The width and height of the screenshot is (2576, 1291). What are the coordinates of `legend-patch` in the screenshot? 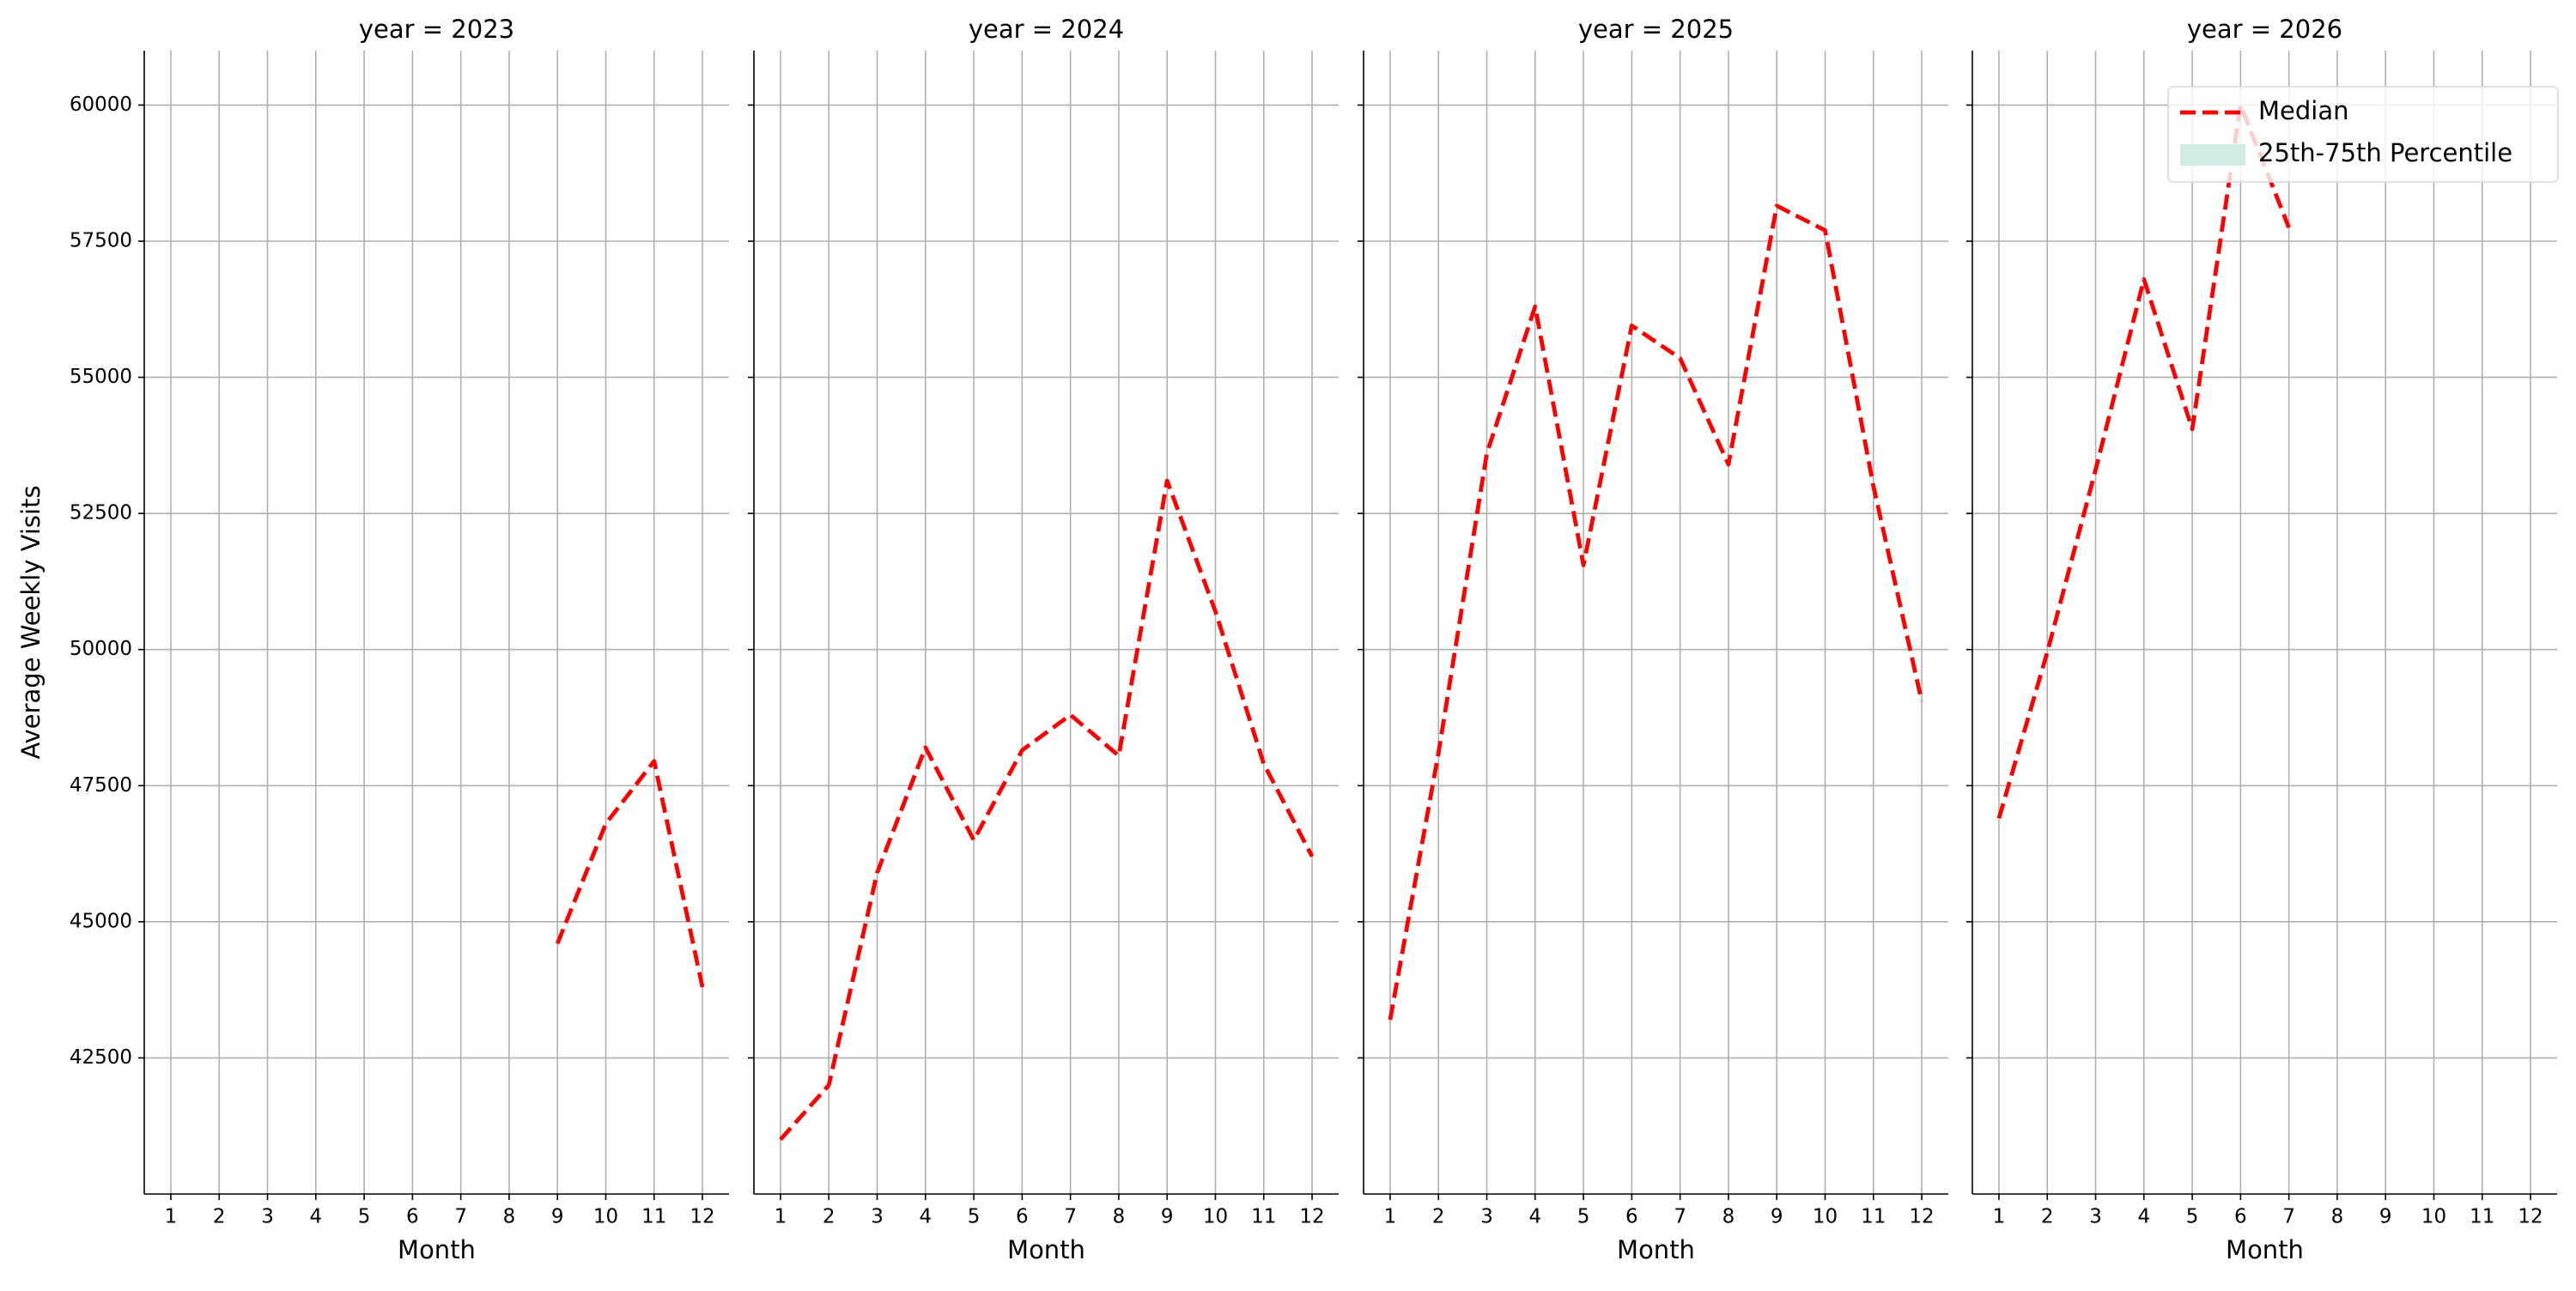 It's located at (2212, 155).